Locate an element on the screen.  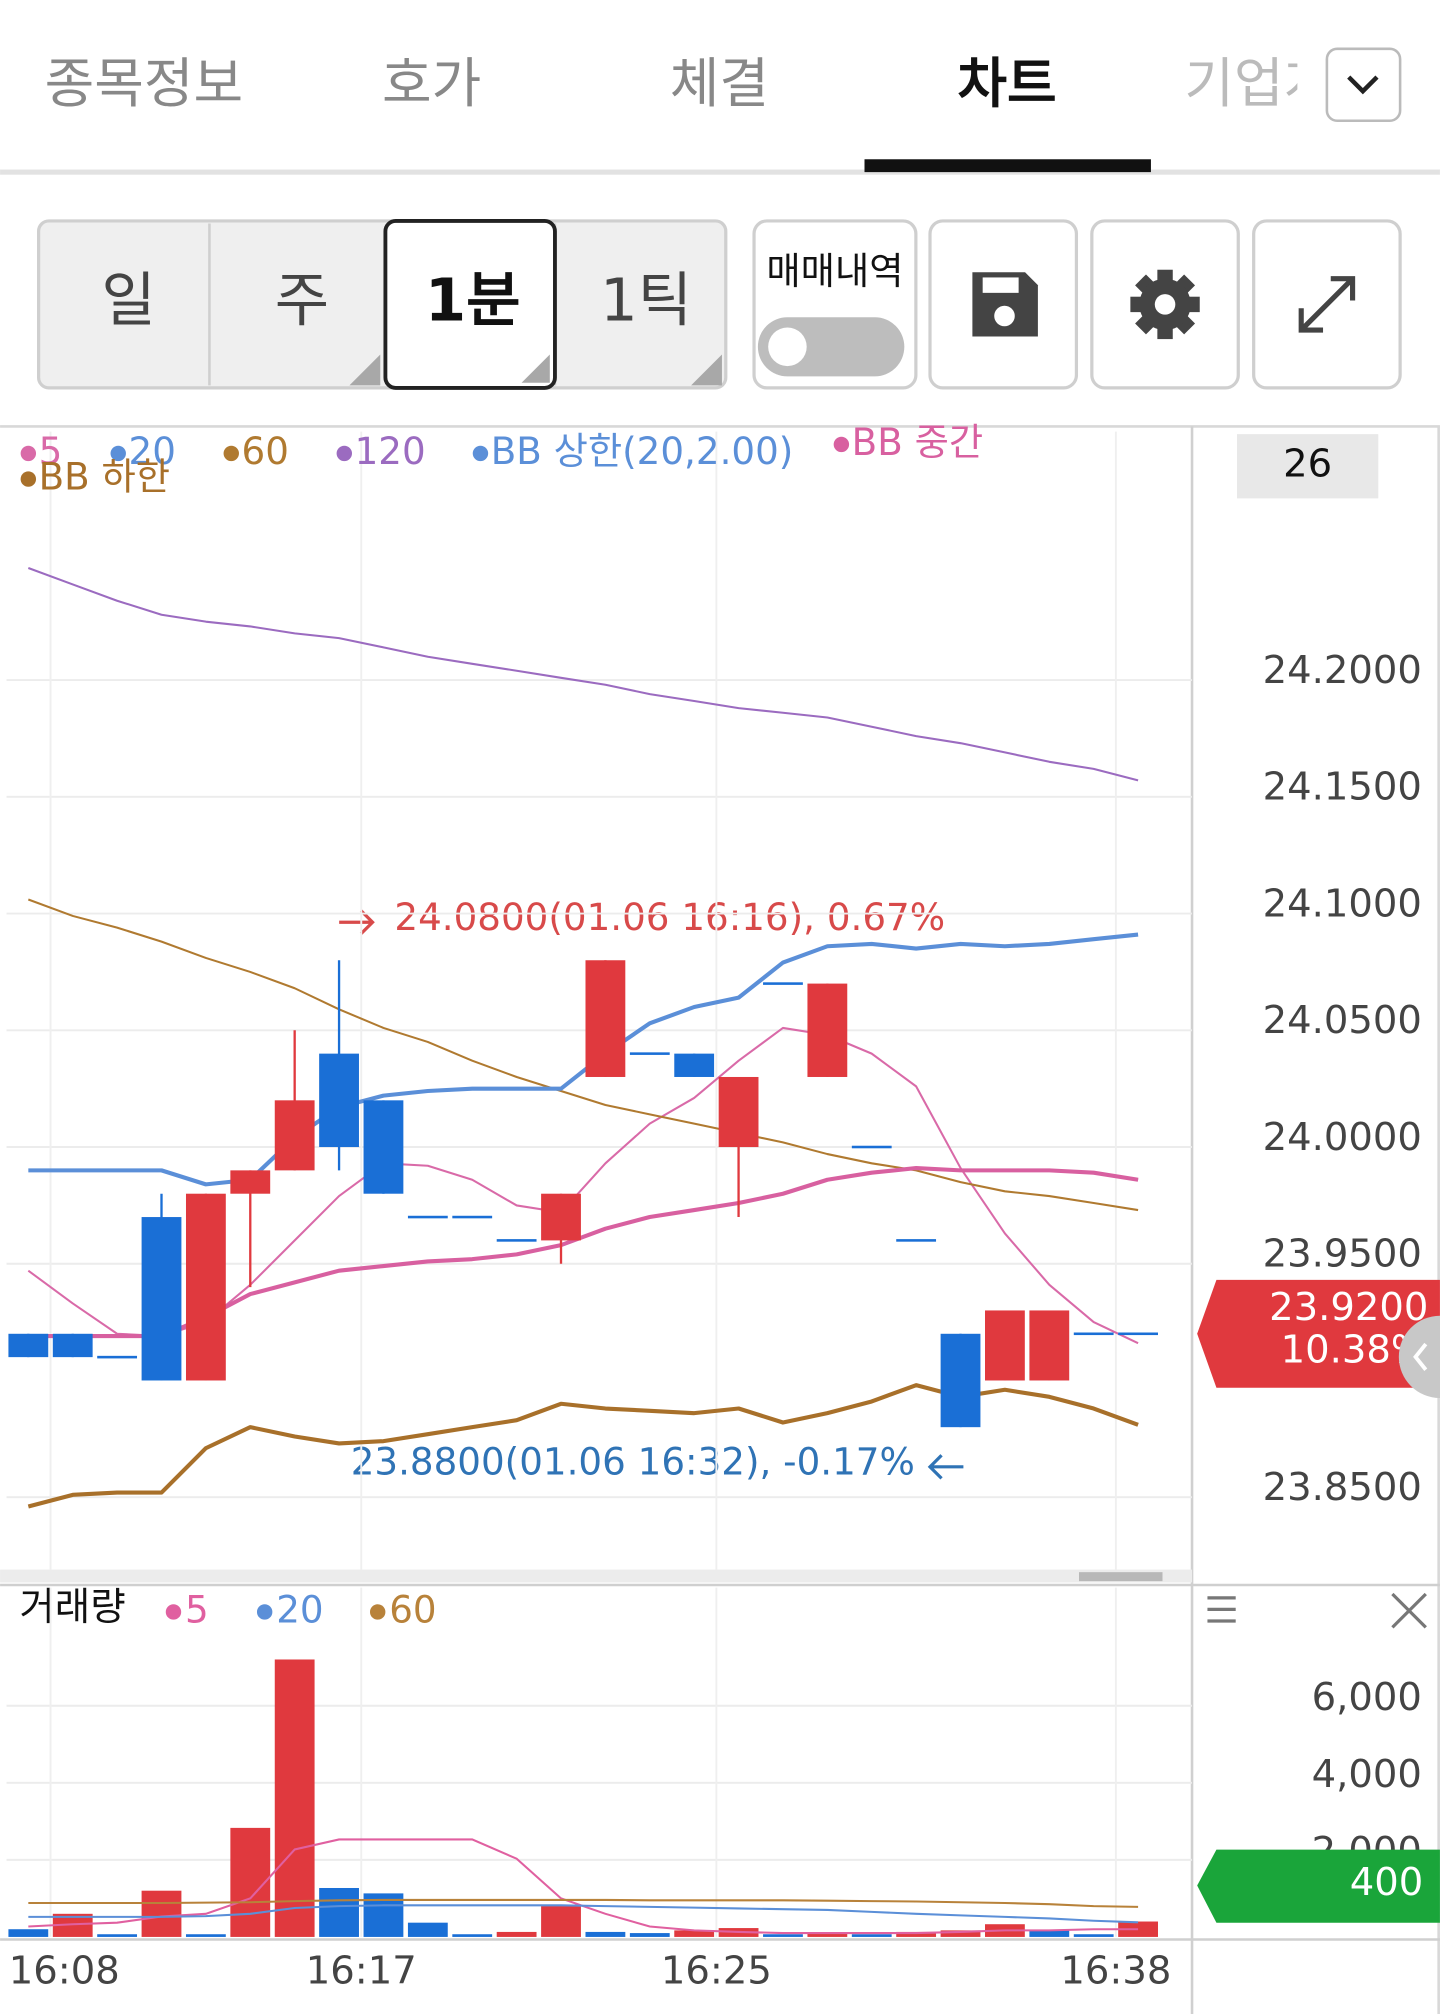
tab: 종목정보 is located at coordinates (144, 83).